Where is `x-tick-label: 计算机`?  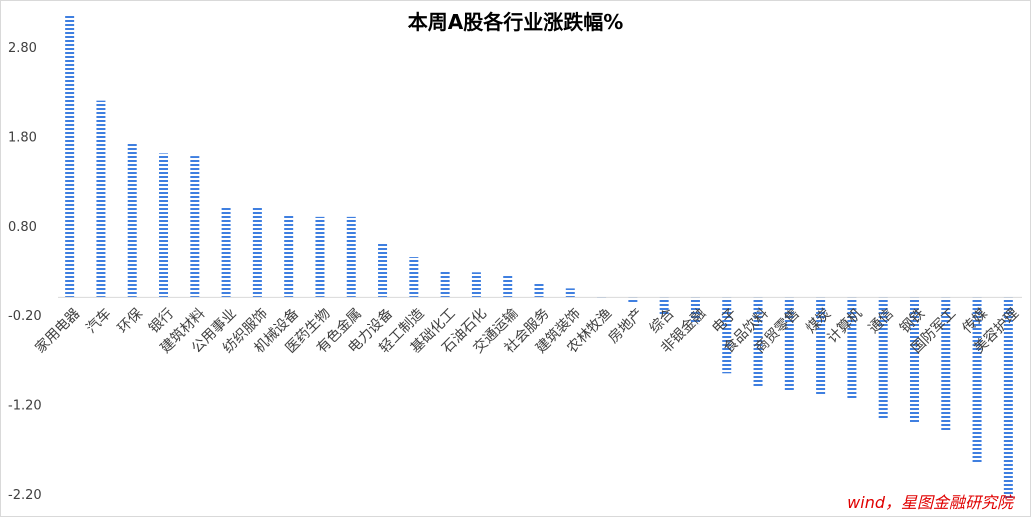 x-tick-label: 计算机 is located at coordinates (845, 326).